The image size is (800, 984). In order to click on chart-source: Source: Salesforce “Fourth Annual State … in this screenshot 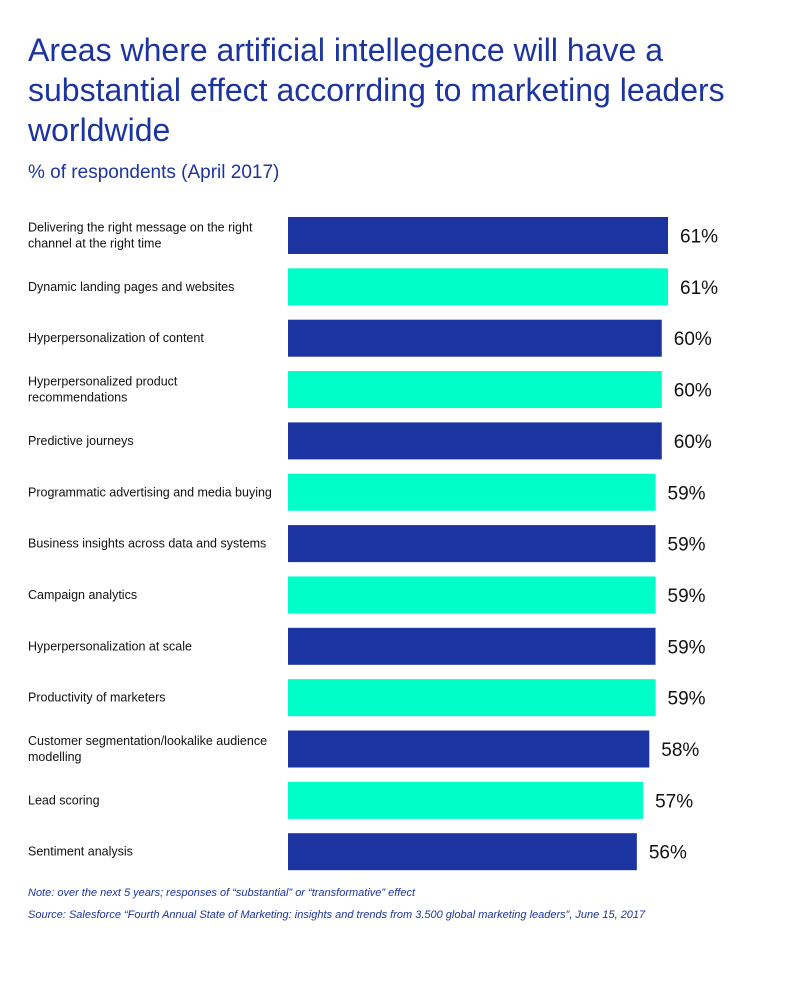, I will do `click(337, 915)`.